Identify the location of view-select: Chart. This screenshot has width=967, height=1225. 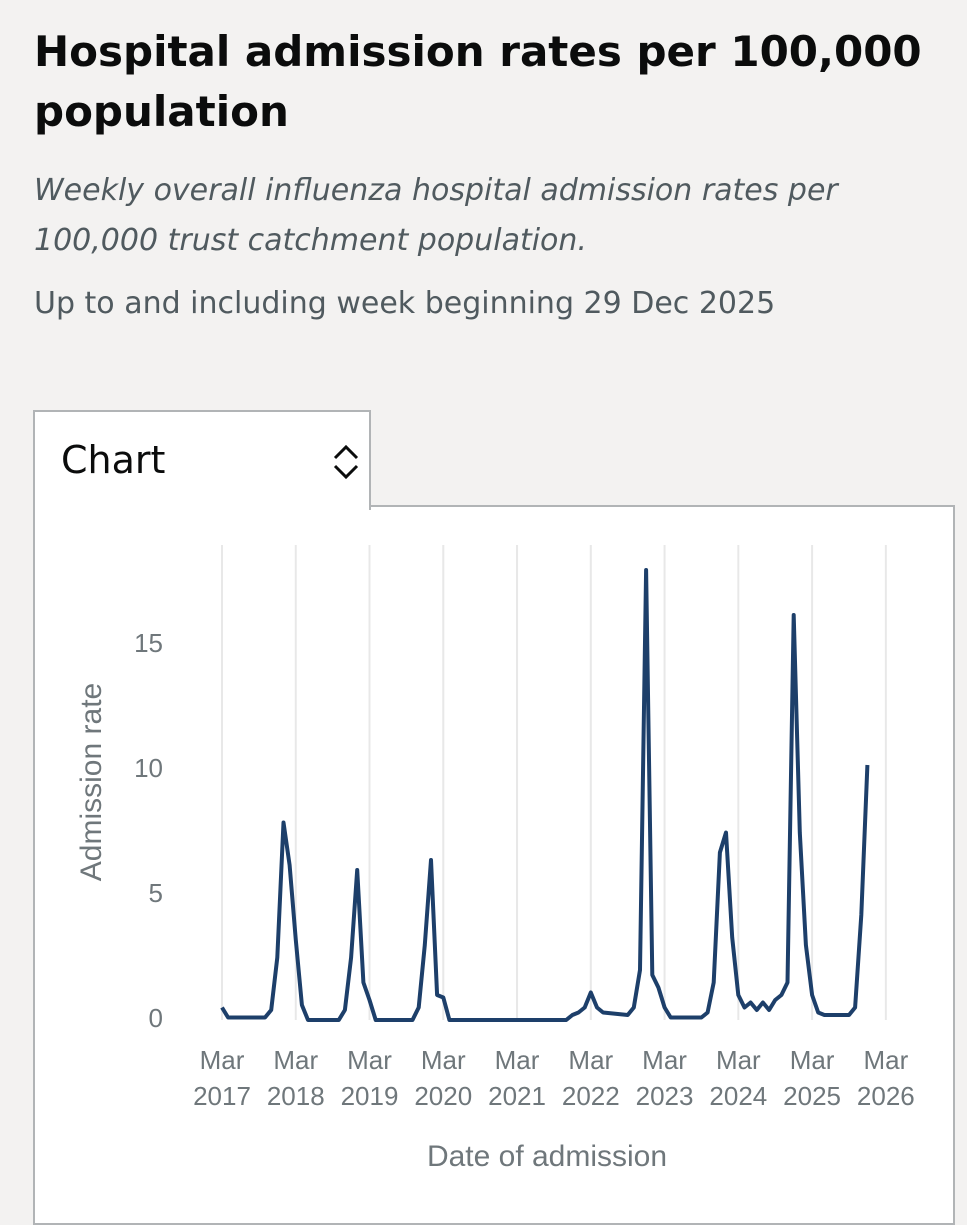
(202, 460).